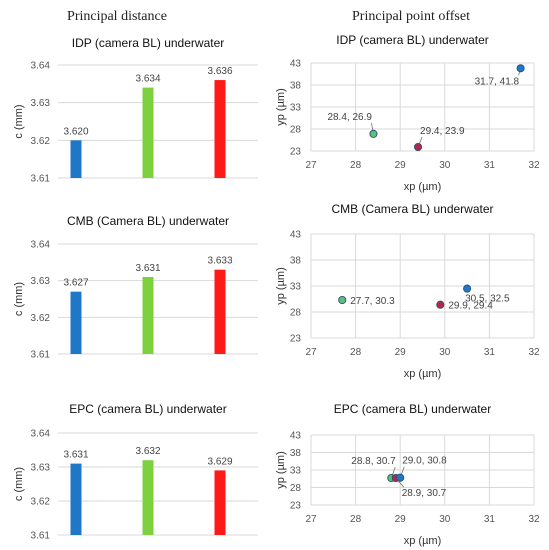 The height and width of the screenshot is (550, 549). I want to click on bar-value-label: 3.632, so click(147, 451).